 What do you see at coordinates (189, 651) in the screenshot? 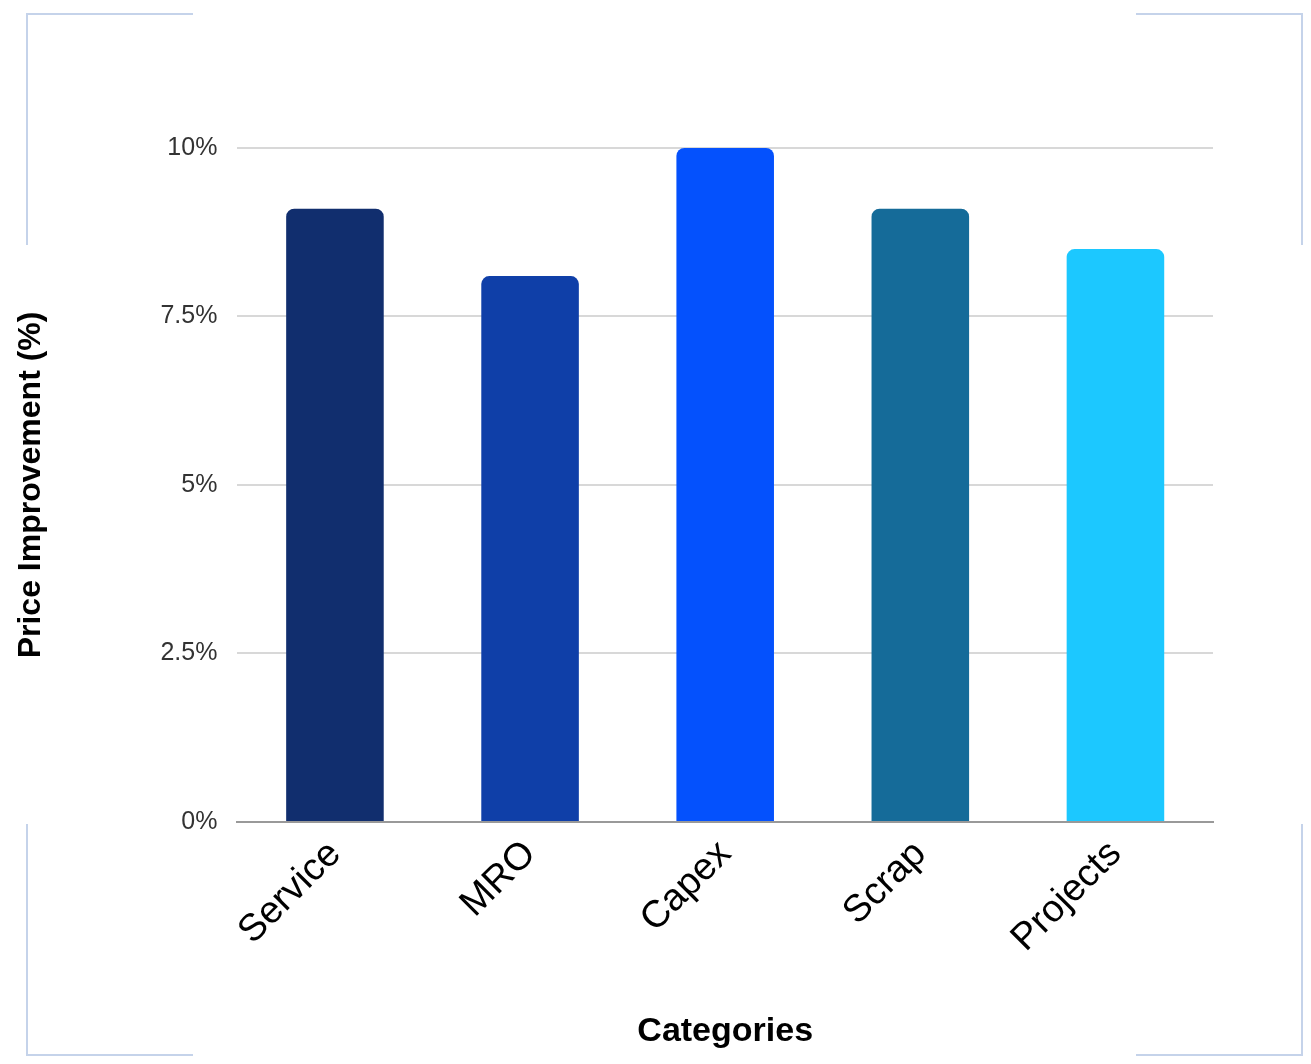
I see `y-tick-label: 2.5%` at bounding box center [189, 651].